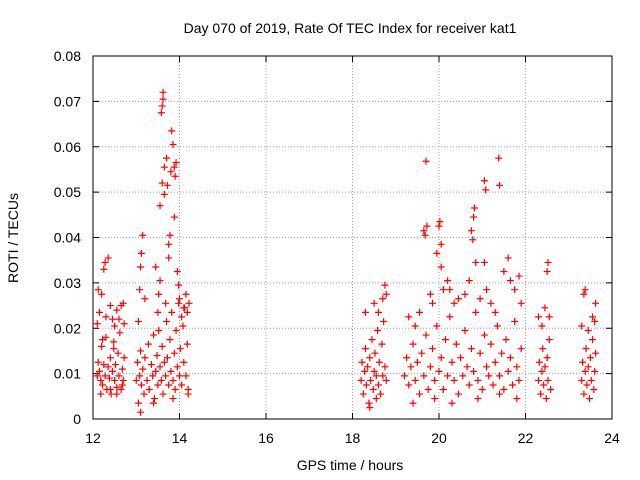 This screenshot has height=480, width=640. Describe the element at coordinates (13, 238) in the screenshot. I see `y-axis-label: ROTI / TECUs` at that location.